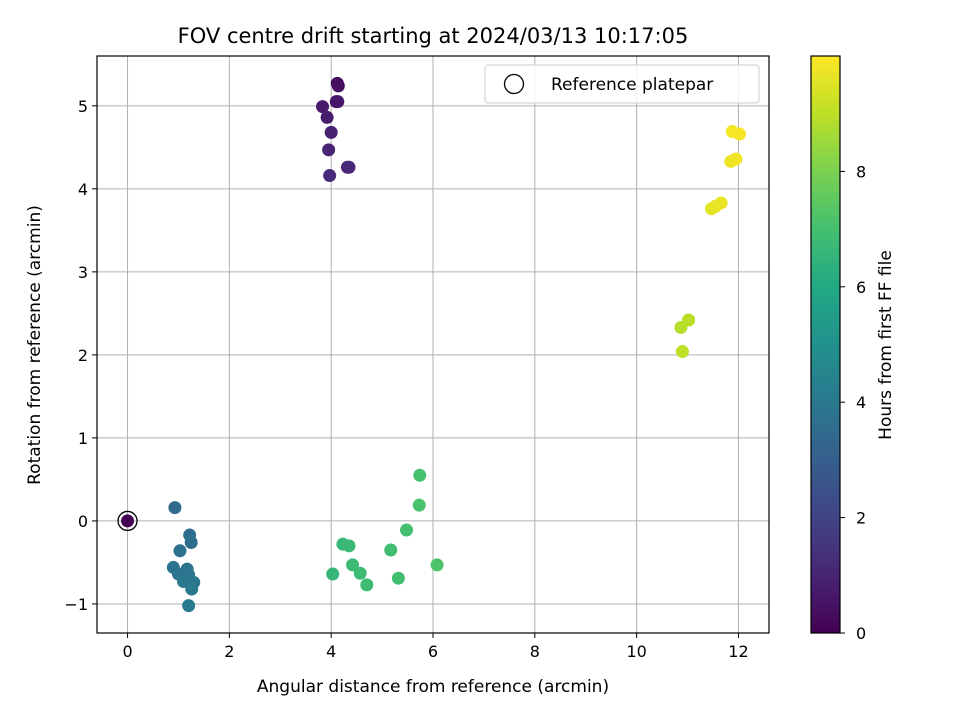 The image size is (960, 720). I want to click on colorbar: 0 2 4 6 8 Hours from first FF file, so click(853, 349).